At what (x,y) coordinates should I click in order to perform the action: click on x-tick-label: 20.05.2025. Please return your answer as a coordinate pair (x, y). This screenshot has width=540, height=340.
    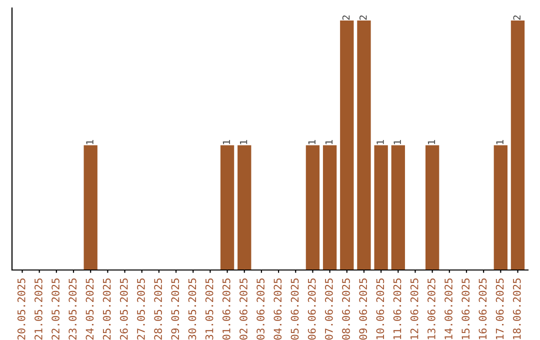
    Looking at the image, I should click on (21, 309).